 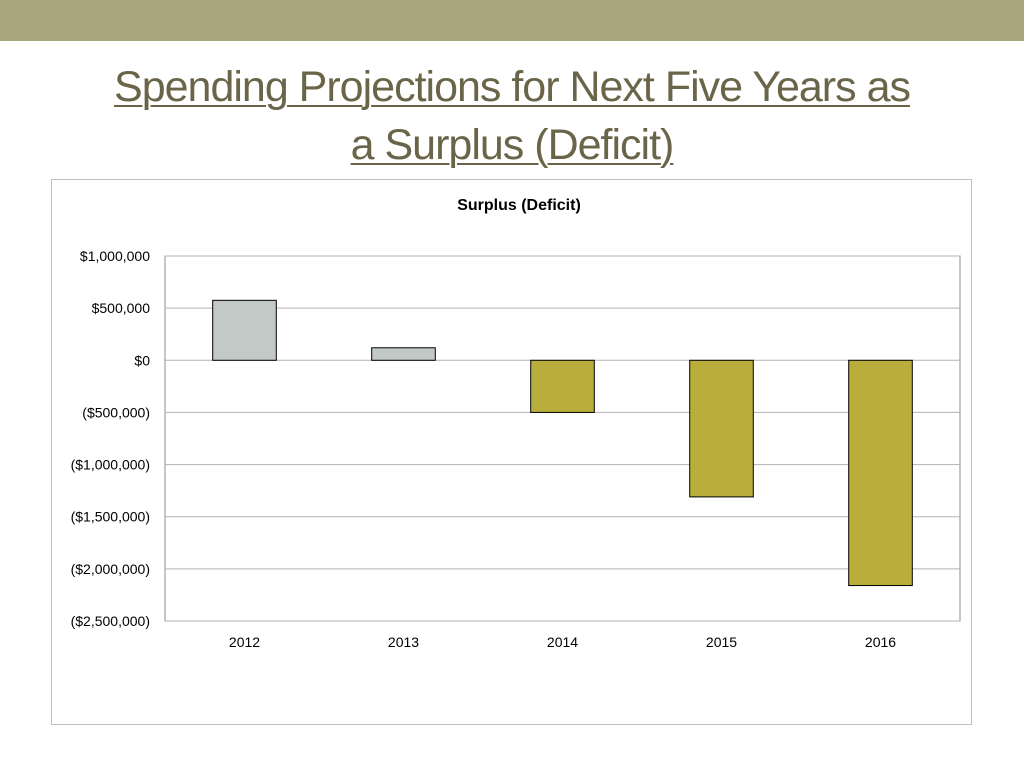 What do you see at coordinates (403, 642) in the screenshot?
I see `x-tick-label: 2013` at bounding box center [403, 642].